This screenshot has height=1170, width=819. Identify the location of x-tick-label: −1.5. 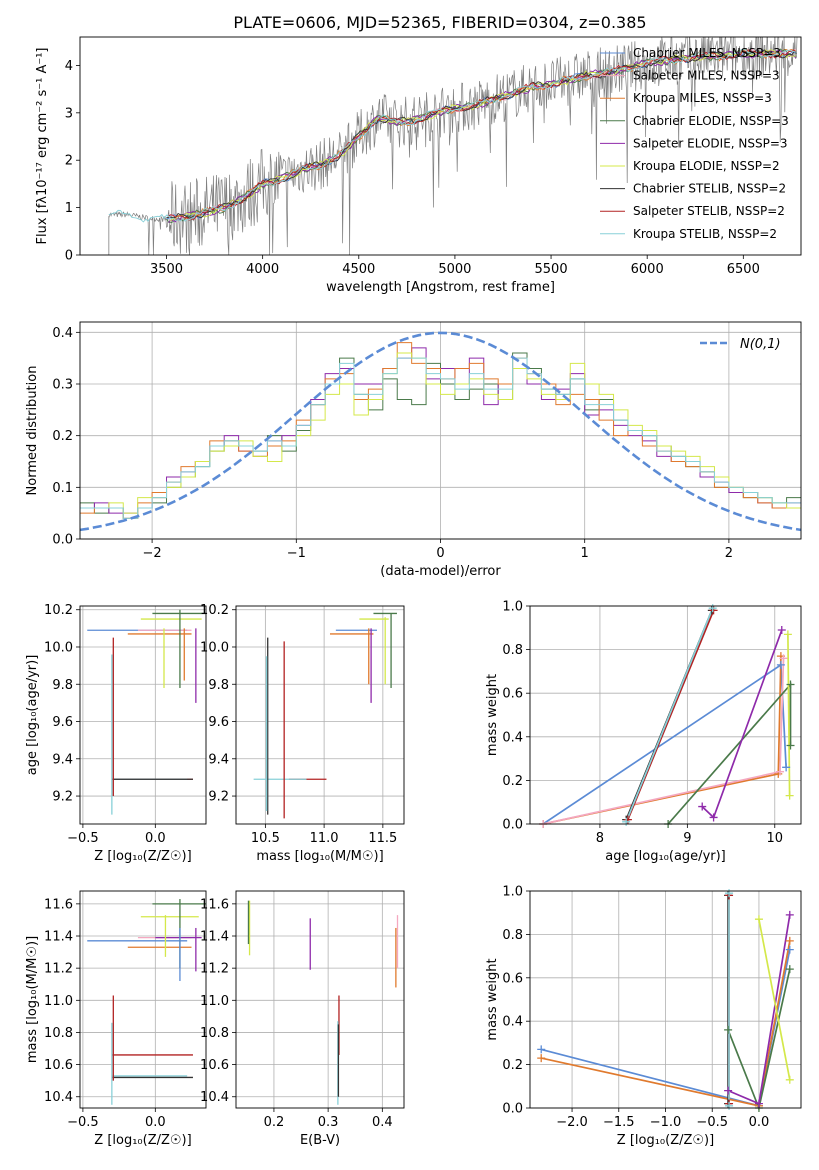
(619, 1122).